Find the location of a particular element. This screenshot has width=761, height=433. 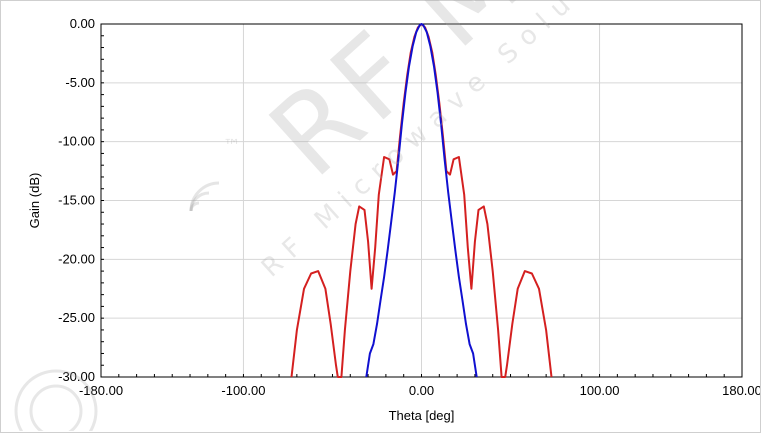

x-tick-label: 0.00 is located at coordinates (421, 390).